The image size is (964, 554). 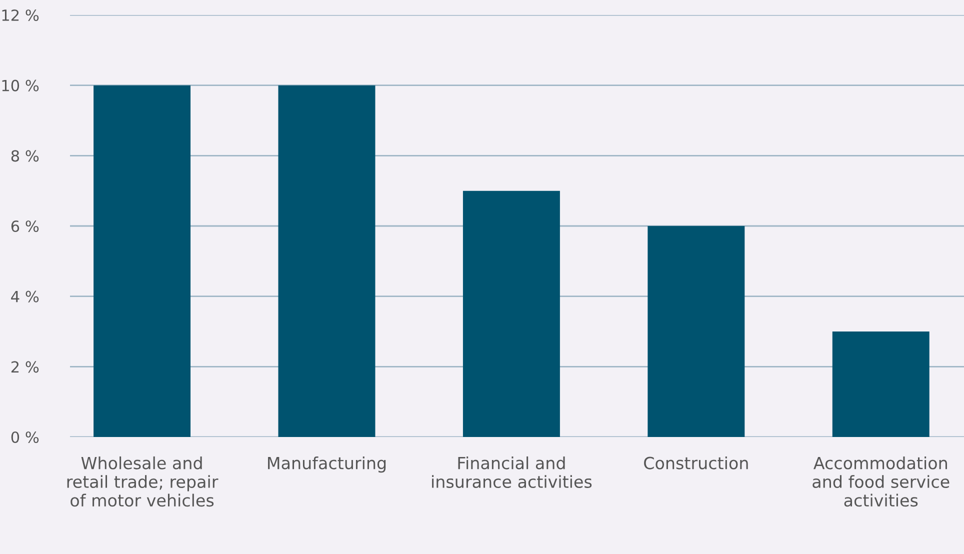 I want to click on y-tick-label: 10 %, so click(x=20, y=86).